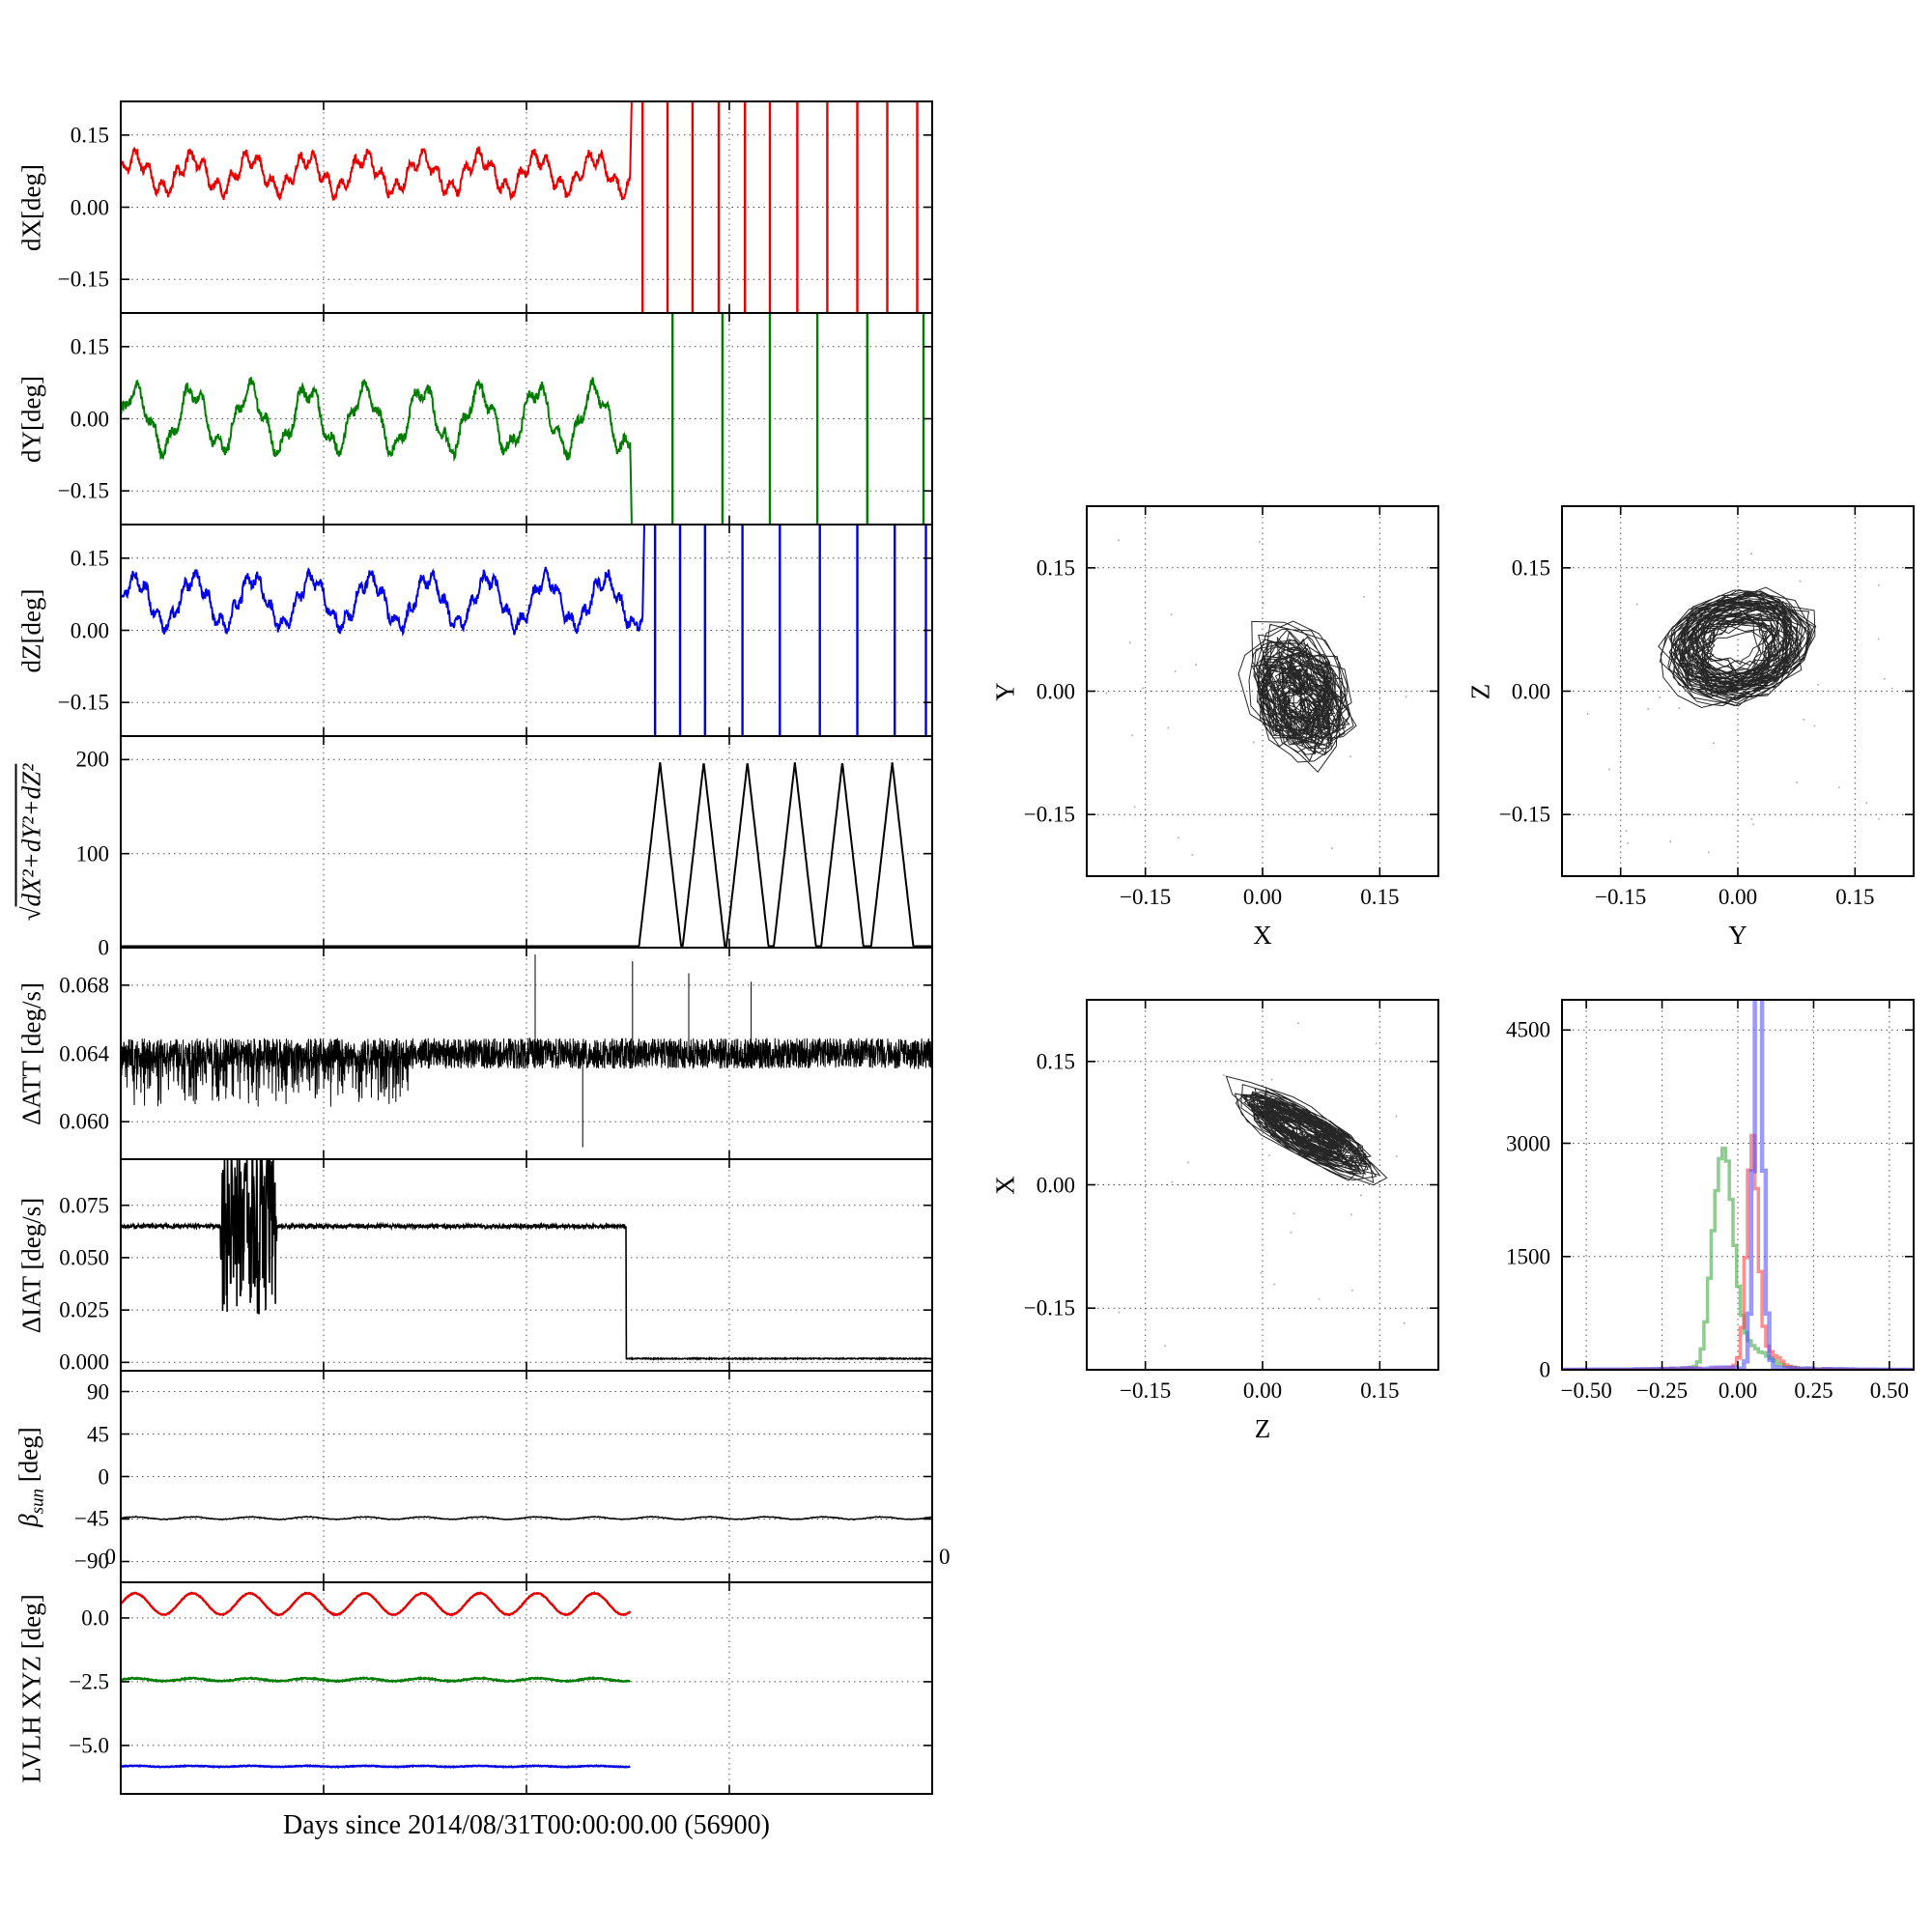  Describe the element at coordinates (89, 1681) in the screenshot. I see `ytick-label: −2.5` at that location.